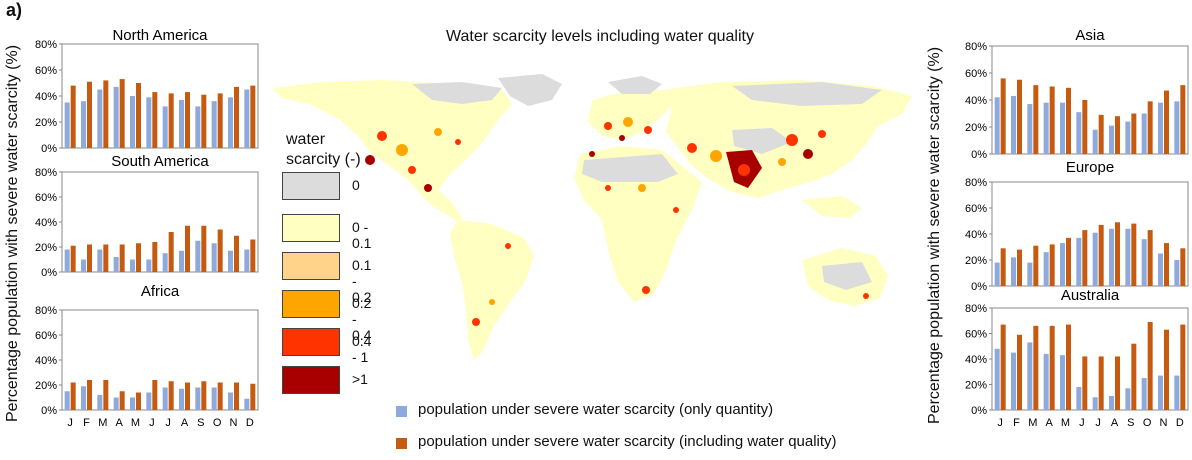 Image resolution: width=1192 pixels, height=460 pixels. Describe the element at coordinates (1090, 295) in the screenshot. I see `australia-title: Australia` at that location.